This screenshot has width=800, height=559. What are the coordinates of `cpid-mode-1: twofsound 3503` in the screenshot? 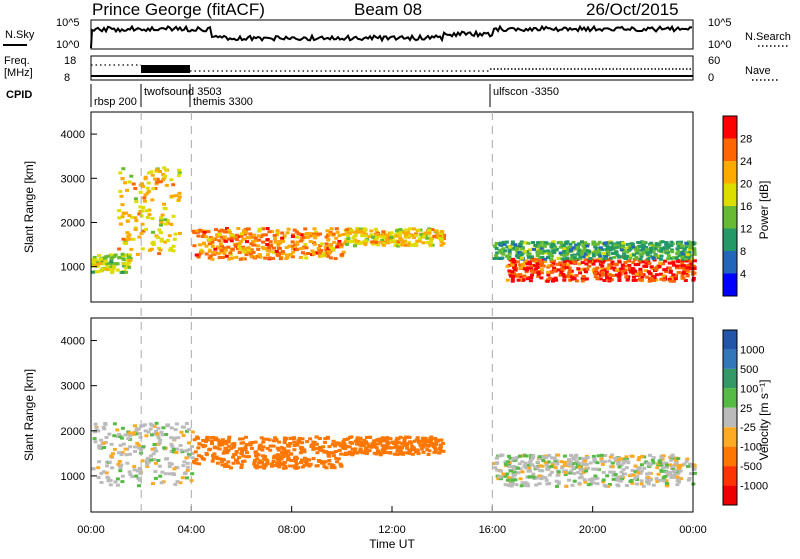 It's located at (183, 92).